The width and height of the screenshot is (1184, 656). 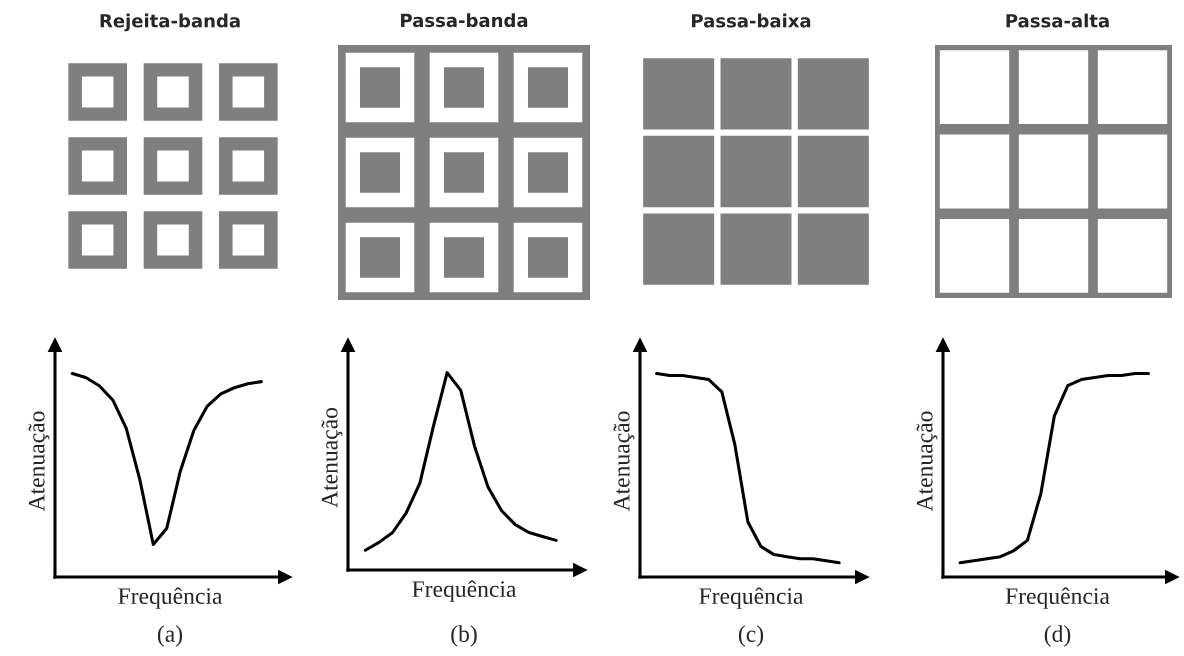 What do you see at coordinates (1057, 636) in the screenshot?
I see `text: (d)` at bounding box center [1057, 636].